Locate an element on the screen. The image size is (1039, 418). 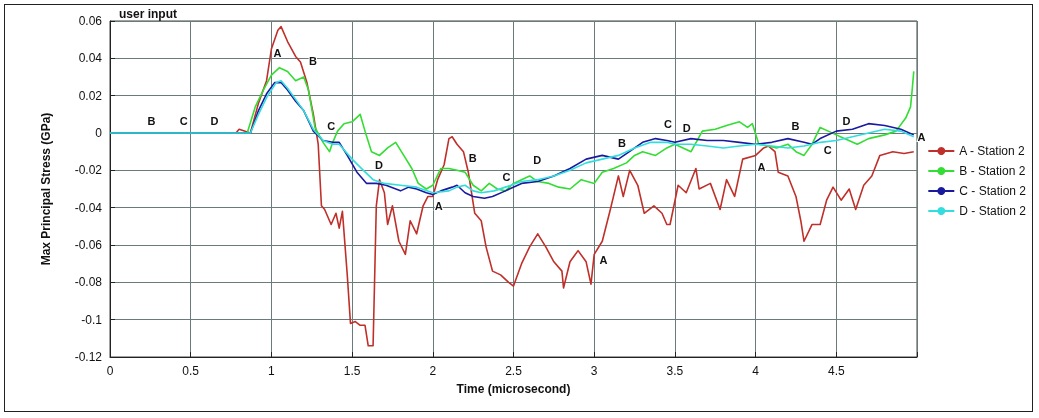
x-tick-label: 0.5 is located at coordinates (191, 371).